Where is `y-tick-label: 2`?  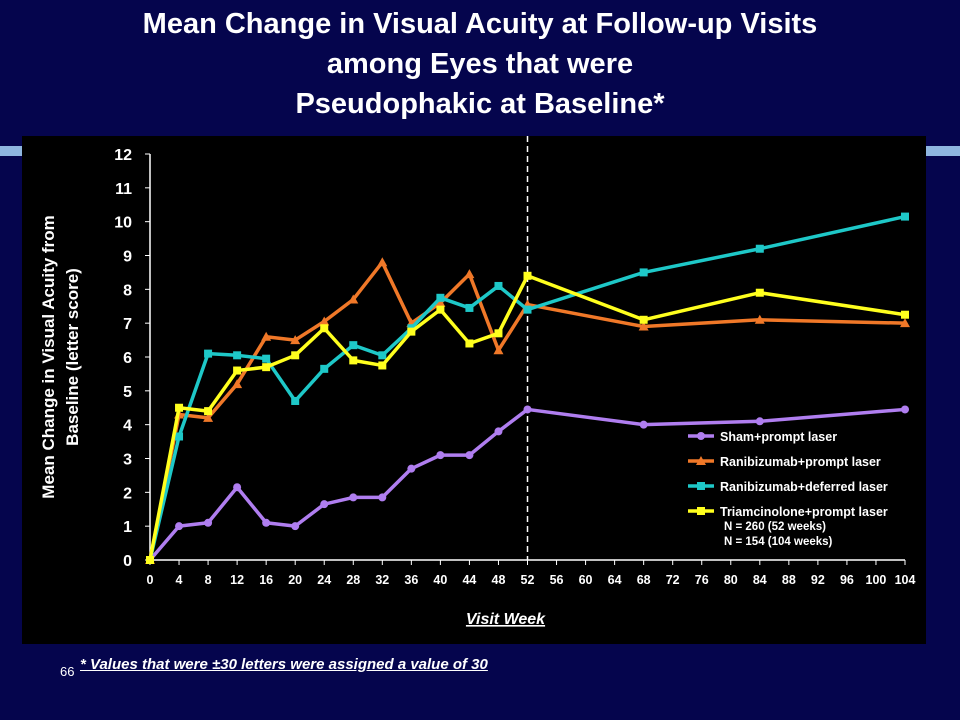
y-tick-label: 2 is located at coordinates (127, 493).